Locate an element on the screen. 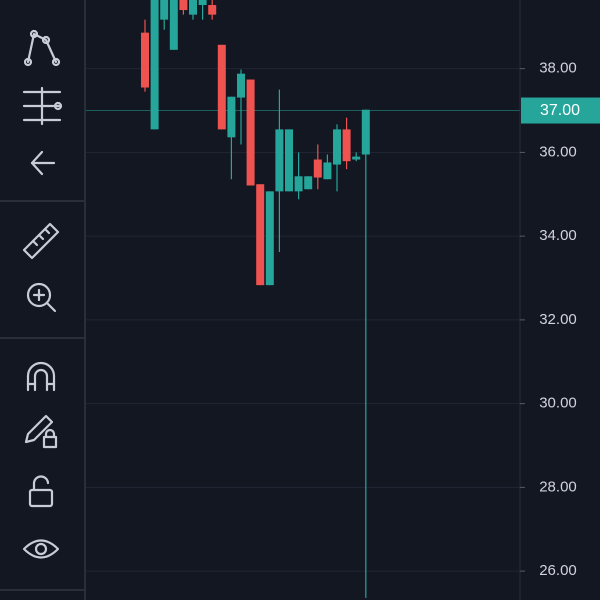 This screenshot has width=600, height=600. toolbar is located at coordinates (43, 300).